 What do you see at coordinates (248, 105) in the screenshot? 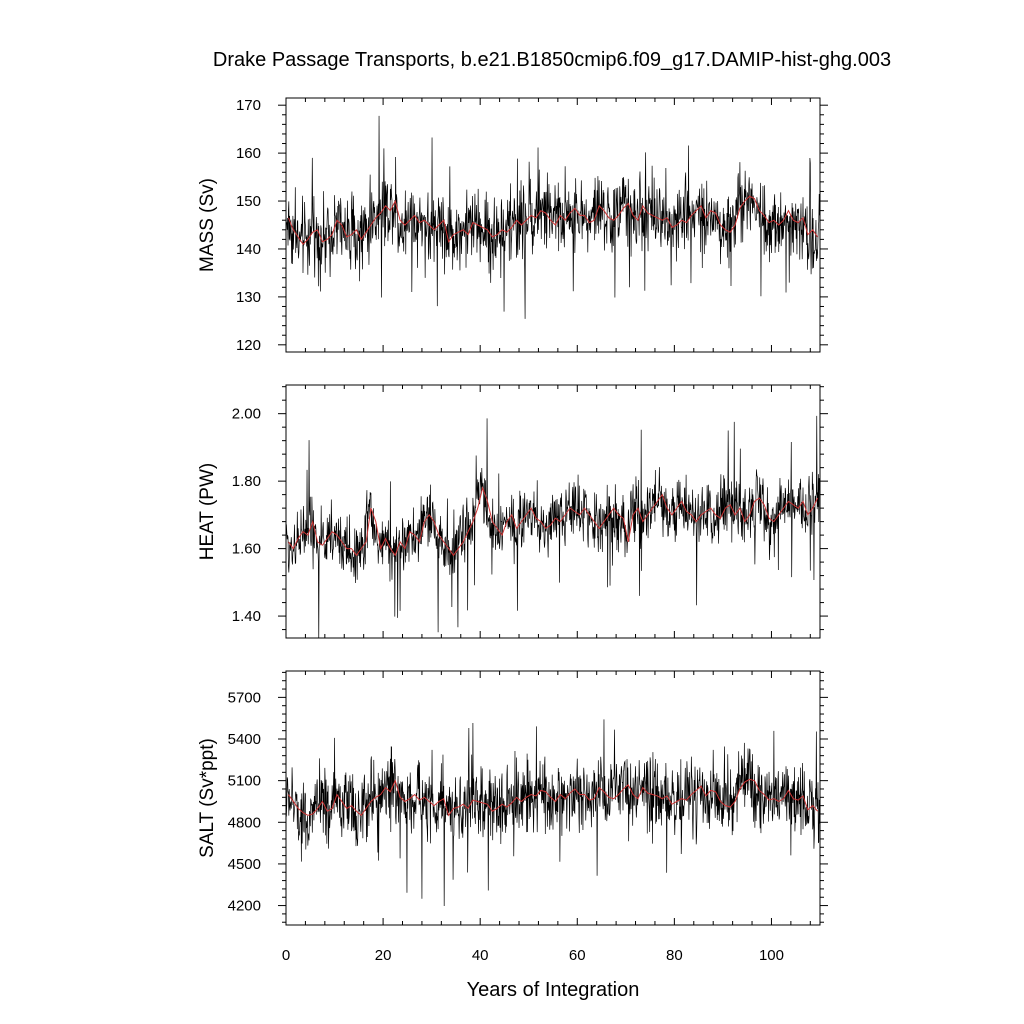
I see `y-tick-label: 170` at bounding box center [248, 105].